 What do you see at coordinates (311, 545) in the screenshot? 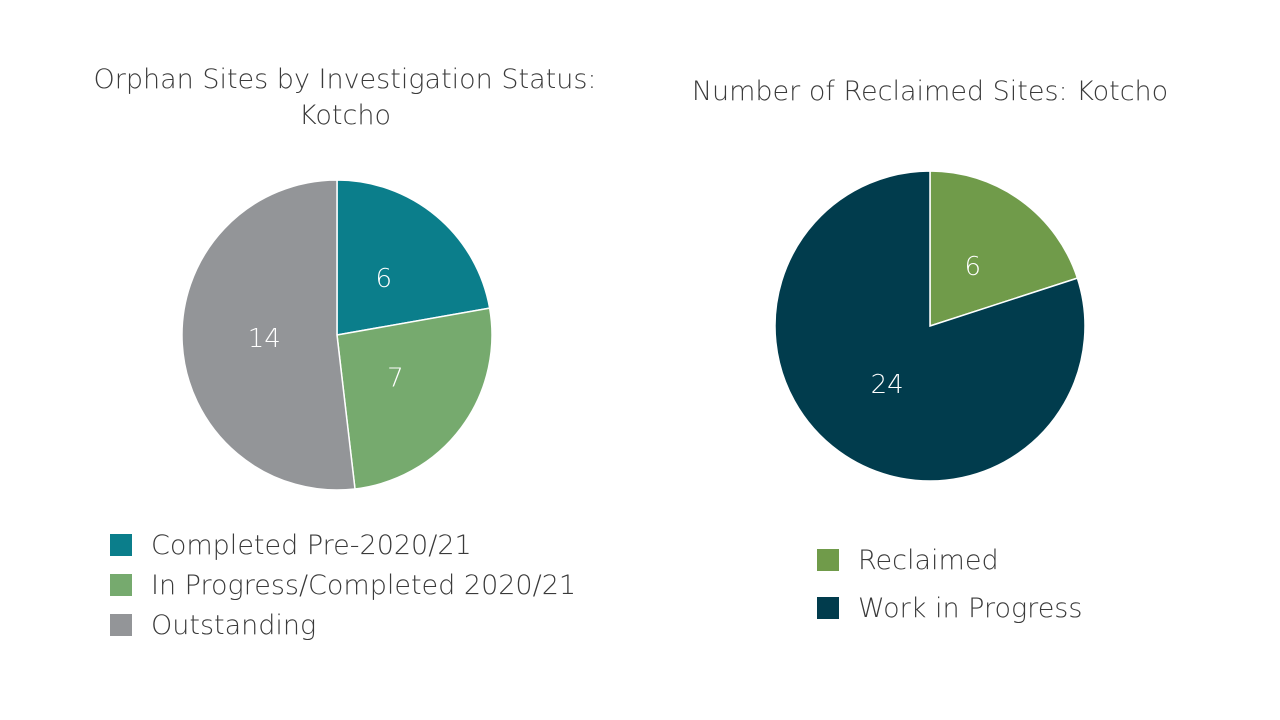
I see `legend-label: Completed Pre-2020/21` at bounding box center [311, 545].